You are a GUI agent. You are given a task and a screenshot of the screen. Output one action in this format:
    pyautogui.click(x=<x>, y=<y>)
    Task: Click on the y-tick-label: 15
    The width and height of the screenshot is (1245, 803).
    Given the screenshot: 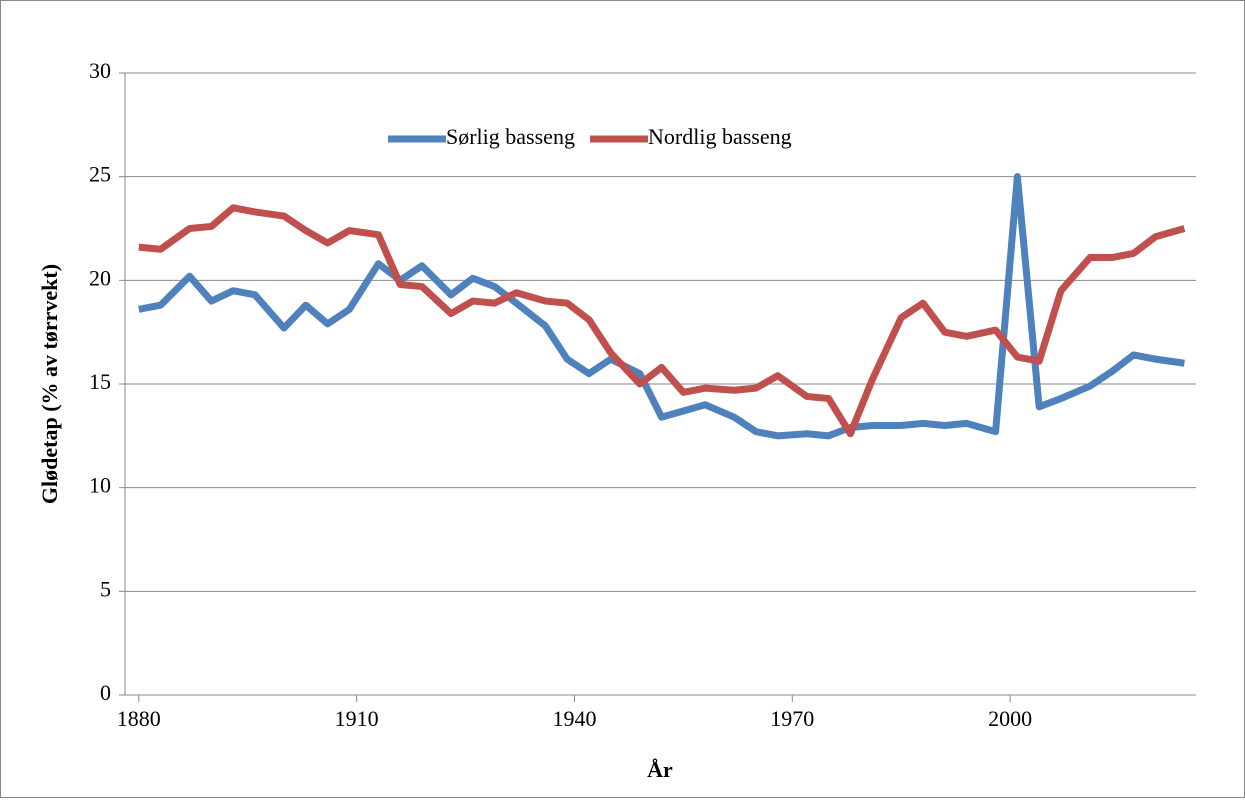 What is the action you would take?
    pyautogui.click(x=100, y=381)
    